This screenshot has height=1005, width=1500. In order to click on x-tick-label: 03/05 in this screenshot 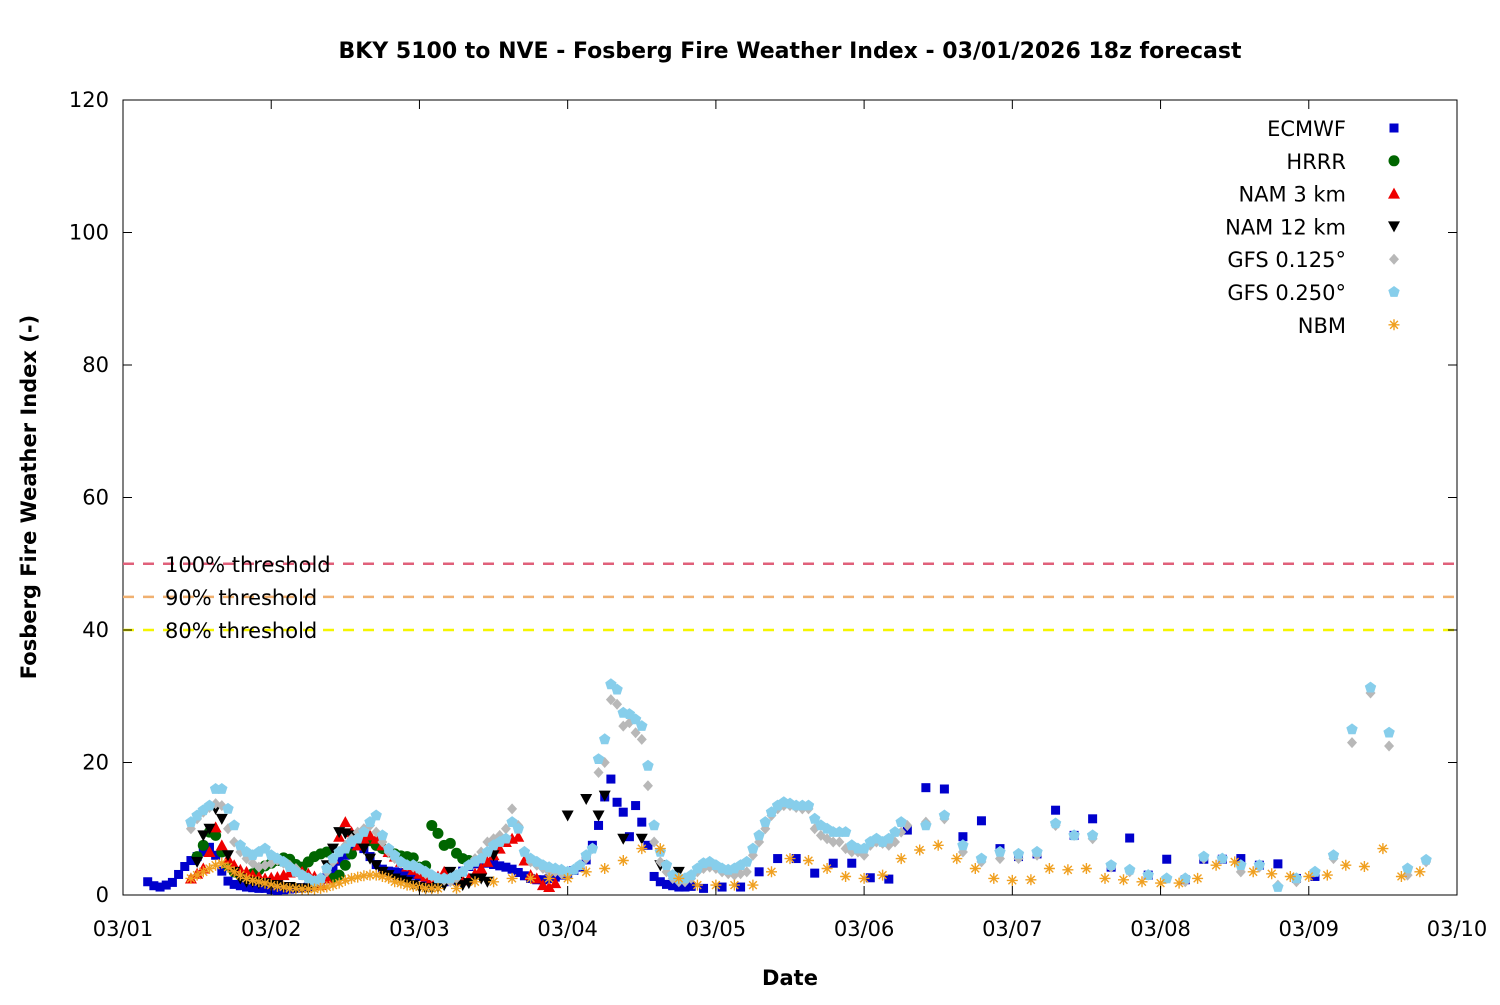, I will do `click(716, 929)`.